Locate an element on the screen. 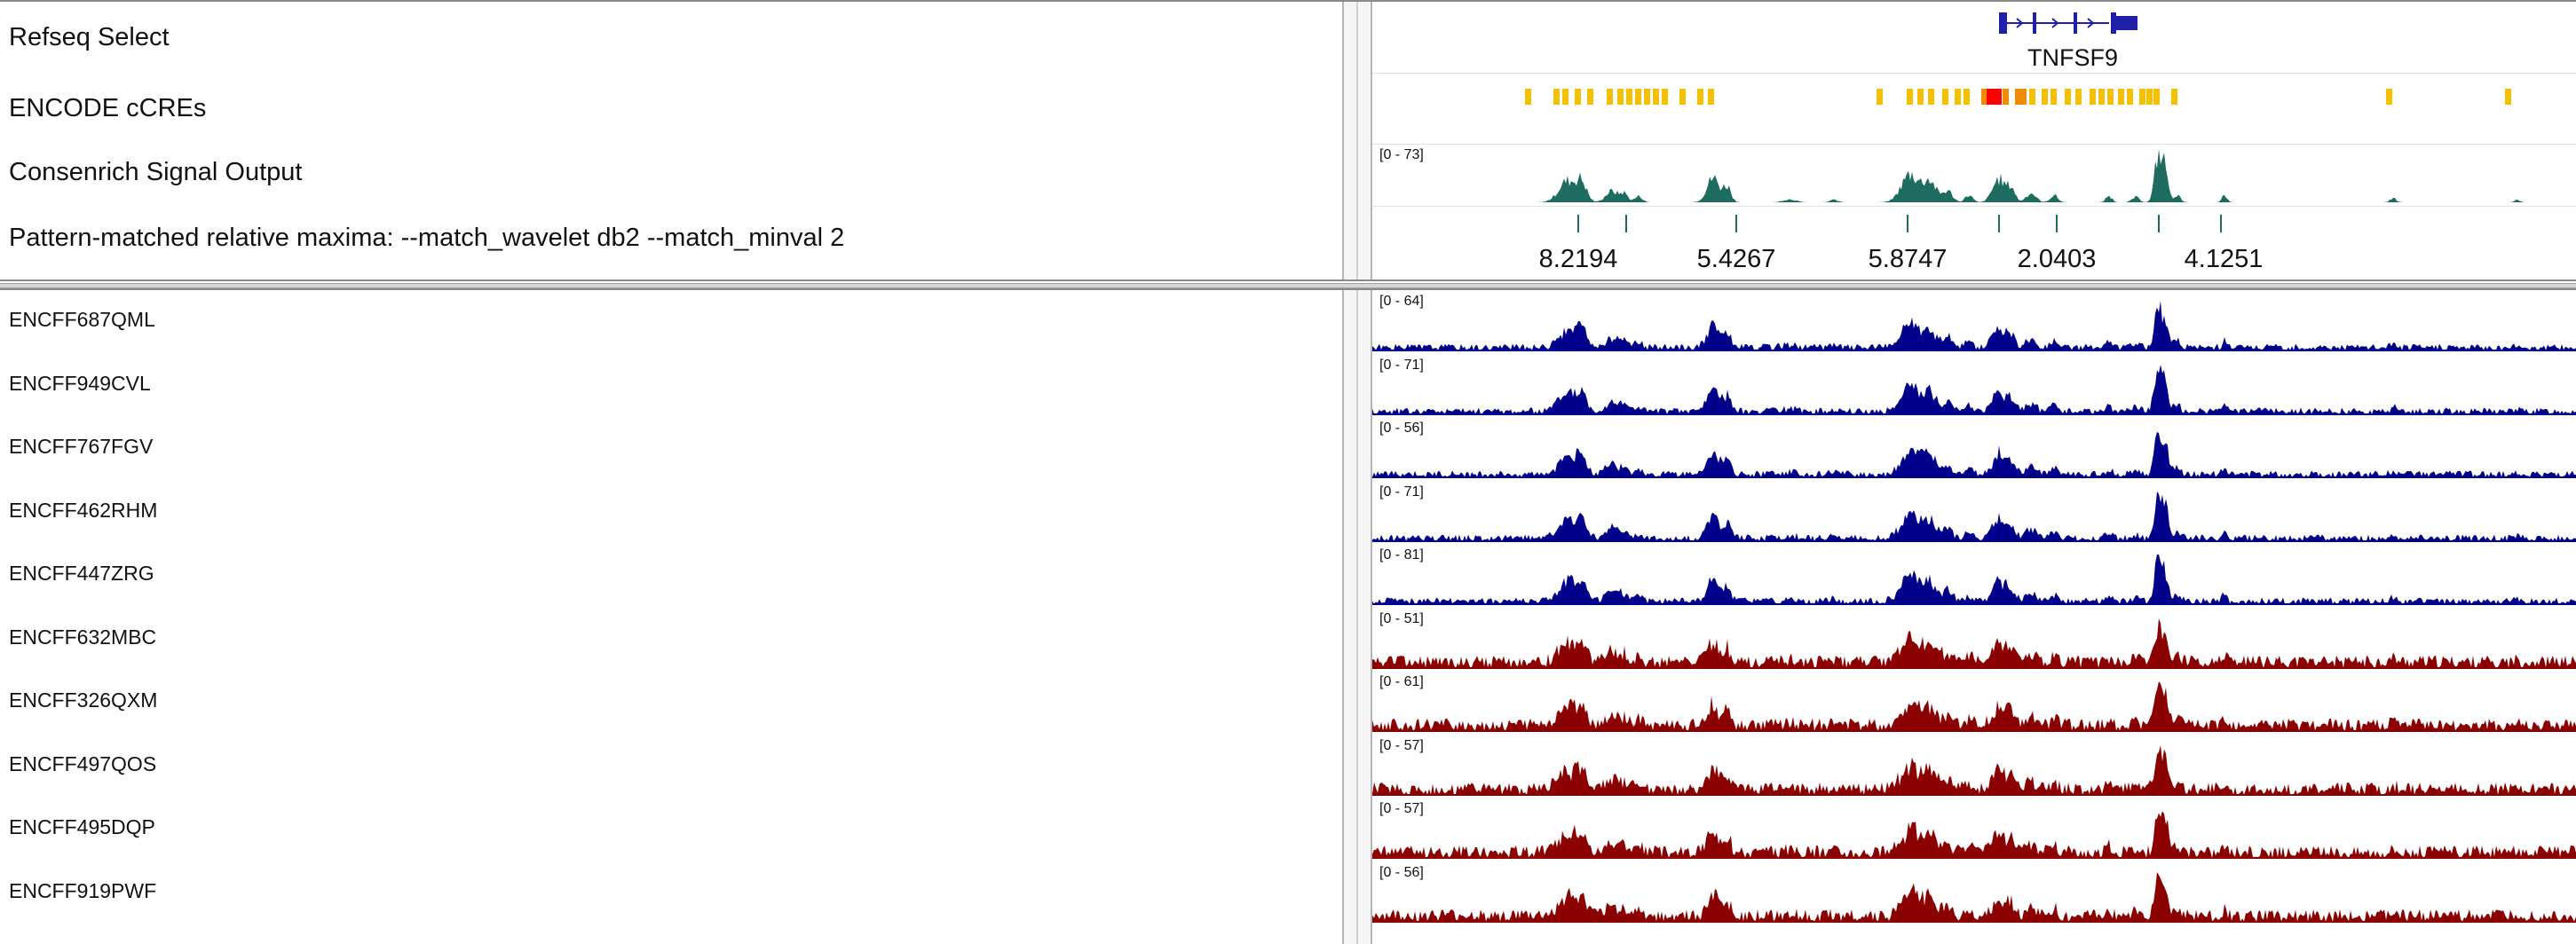  gene-label: TNFSF9 is located at coordinates (2073, 57).